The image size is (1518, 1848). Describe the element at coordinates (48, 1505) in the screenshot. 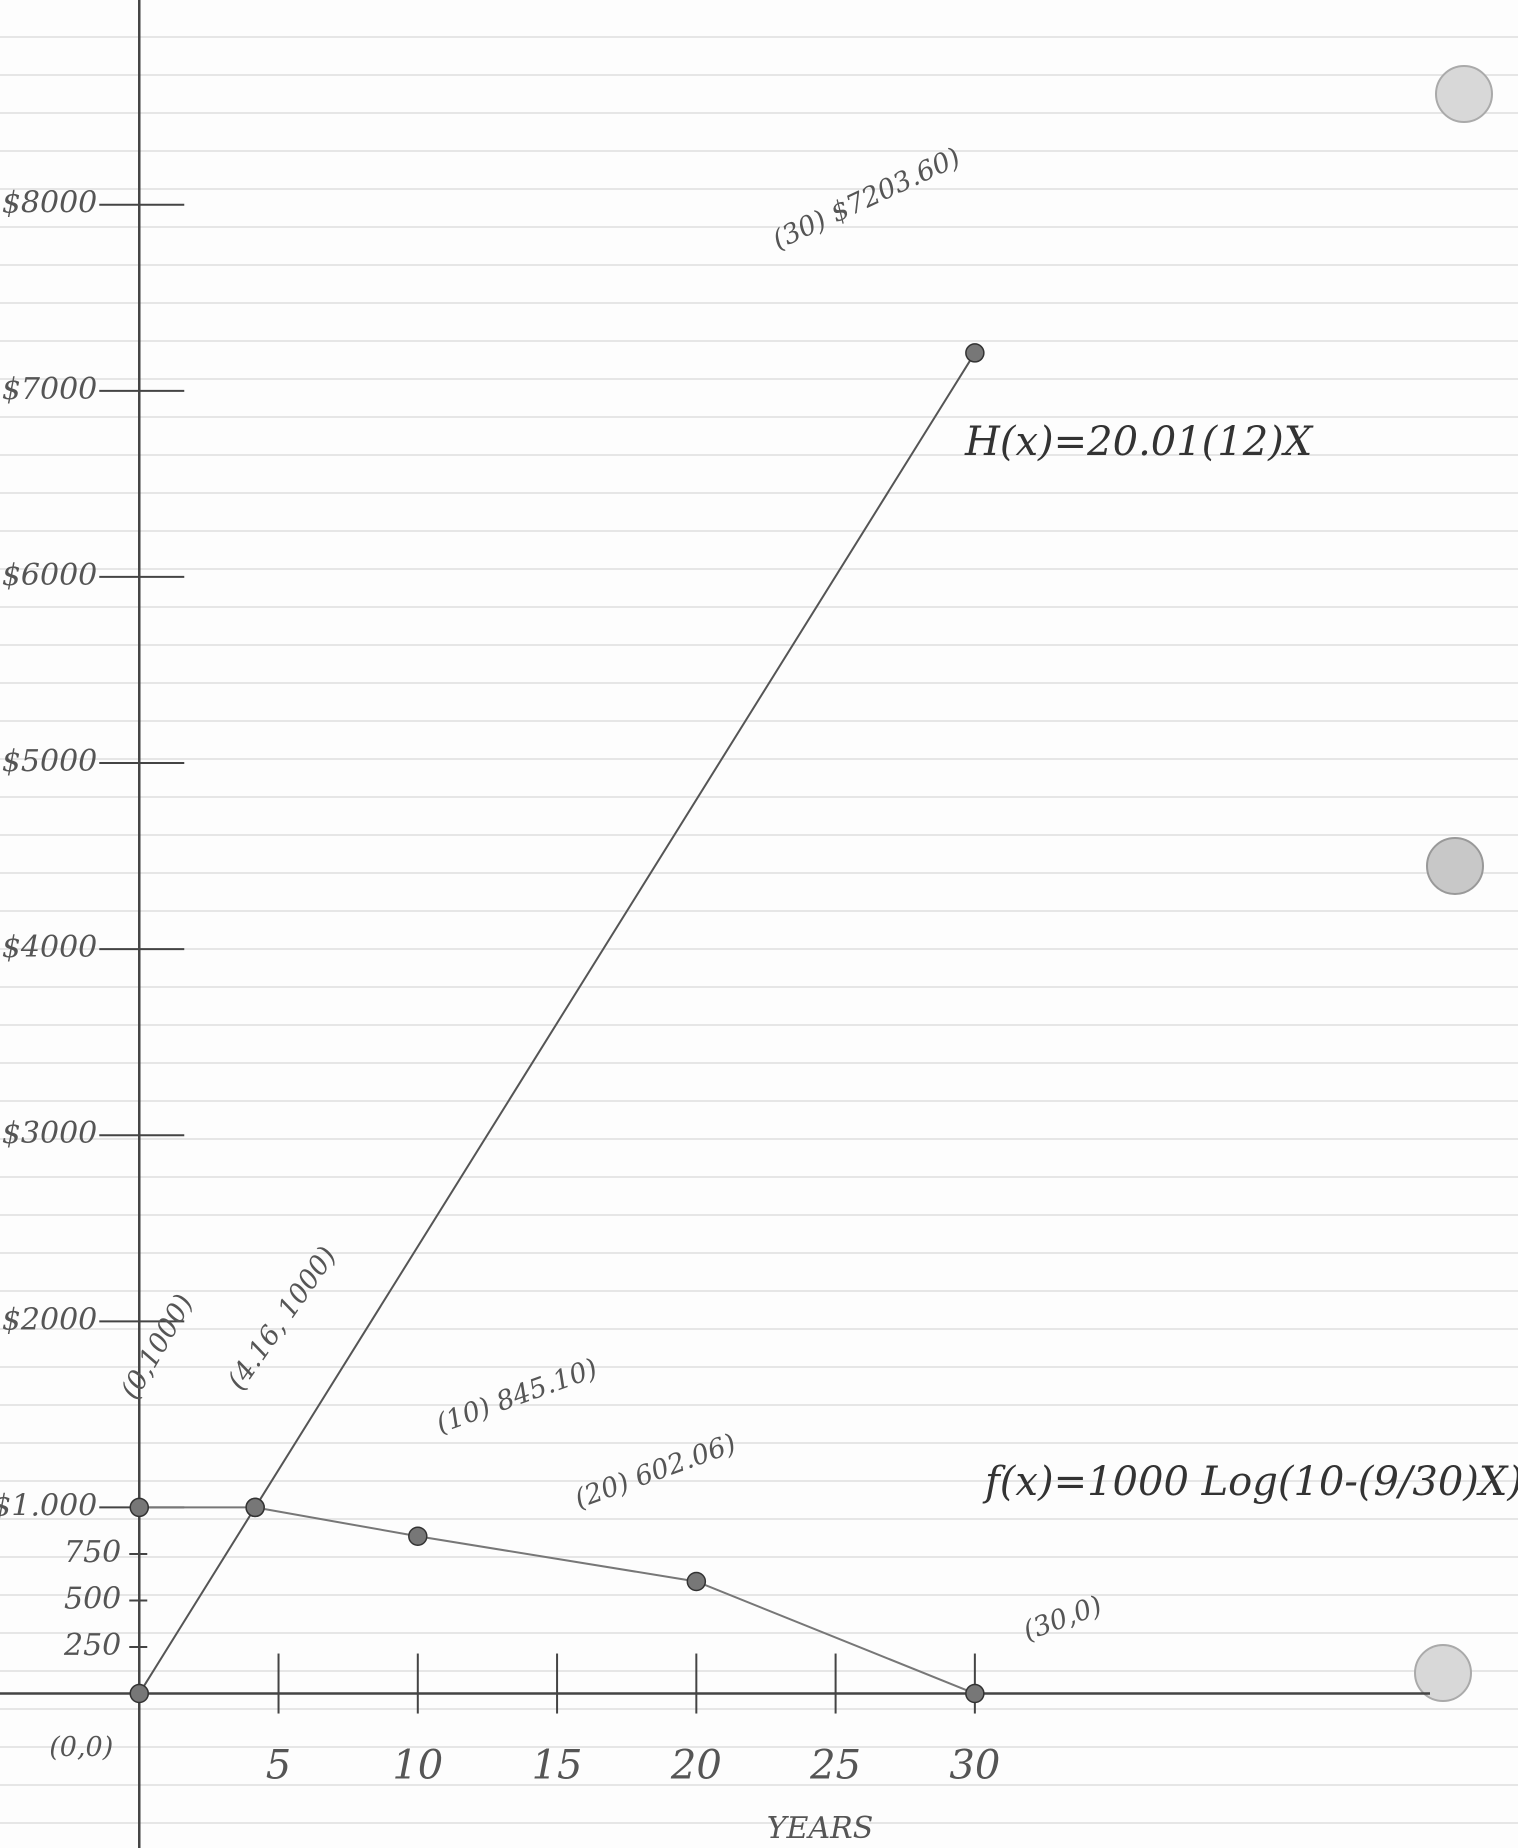

I see `y-tick-label: $1.000` at that location.